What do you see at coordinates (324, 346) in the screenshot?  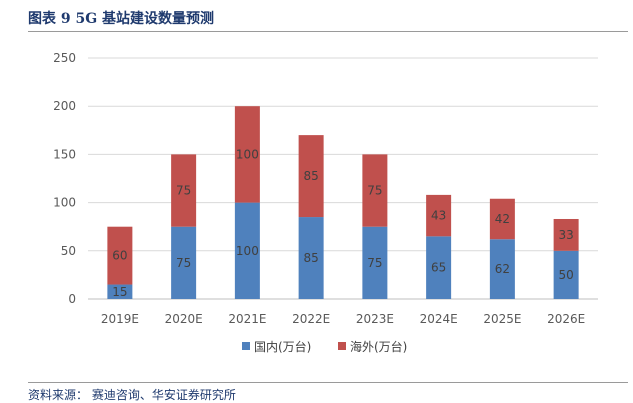 I see `legend: 国内(万台) 海外(万台)` at bounding box center [324, 346].